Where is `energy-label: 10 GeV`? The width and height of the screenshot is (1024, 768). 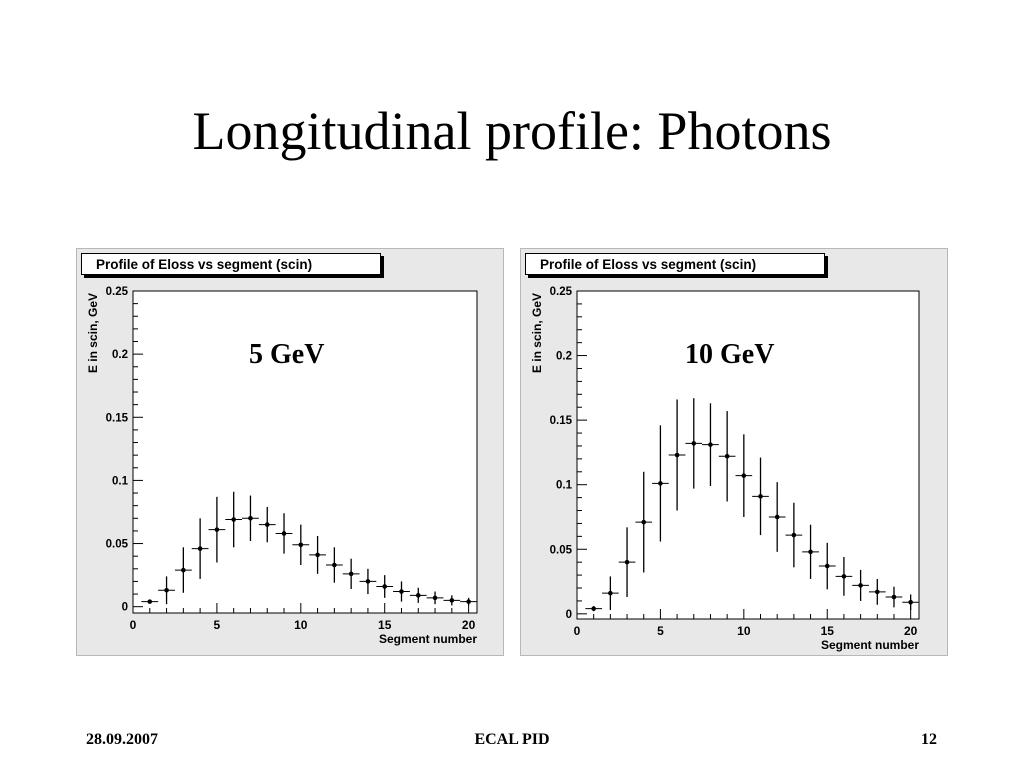
energy-label: 10 GeV is located at coordinates (730, 354).